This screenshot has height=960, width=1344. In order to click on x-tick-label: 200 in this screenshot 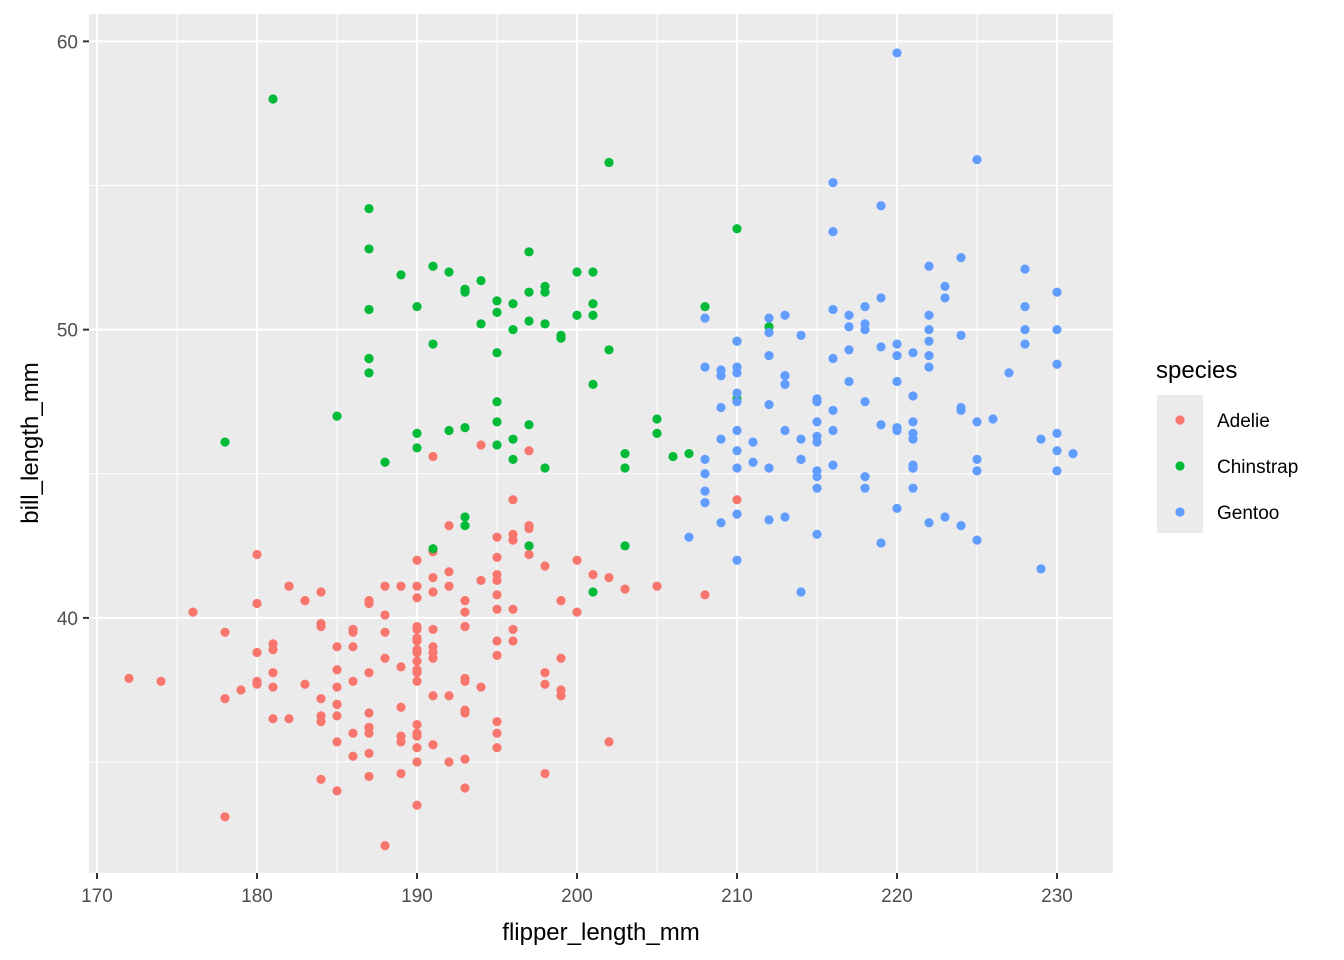, I will do `click(577, 896)`.